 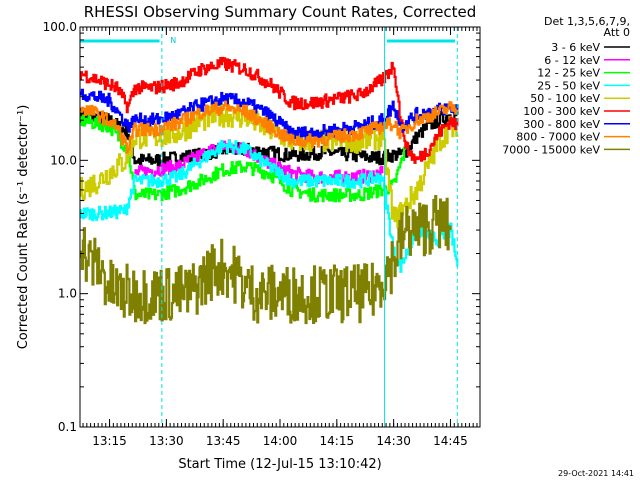 What do you see at coordinates (558, 137) in the screenshot?
I see `legend-entry-label: 800 - 7000 keV` at bounding box center [558, 137].